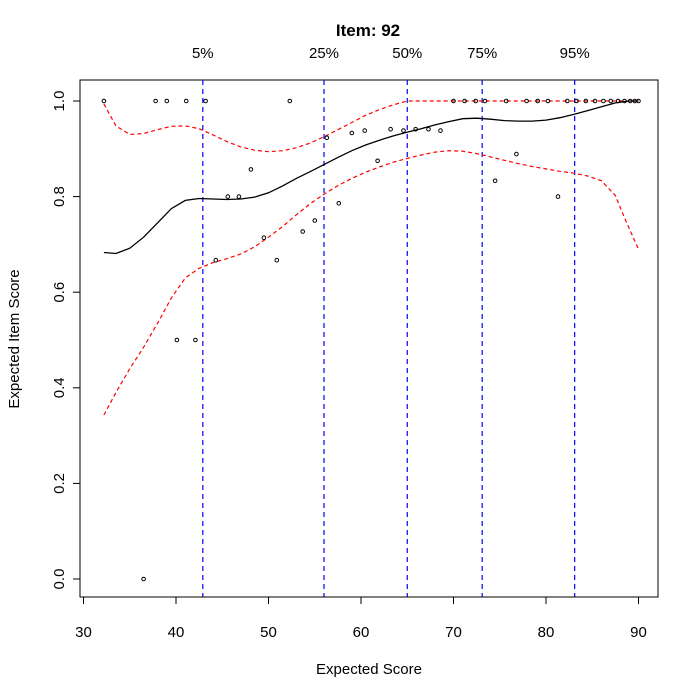  I want to click on chart-title: Item: 92, so click(368, 30).